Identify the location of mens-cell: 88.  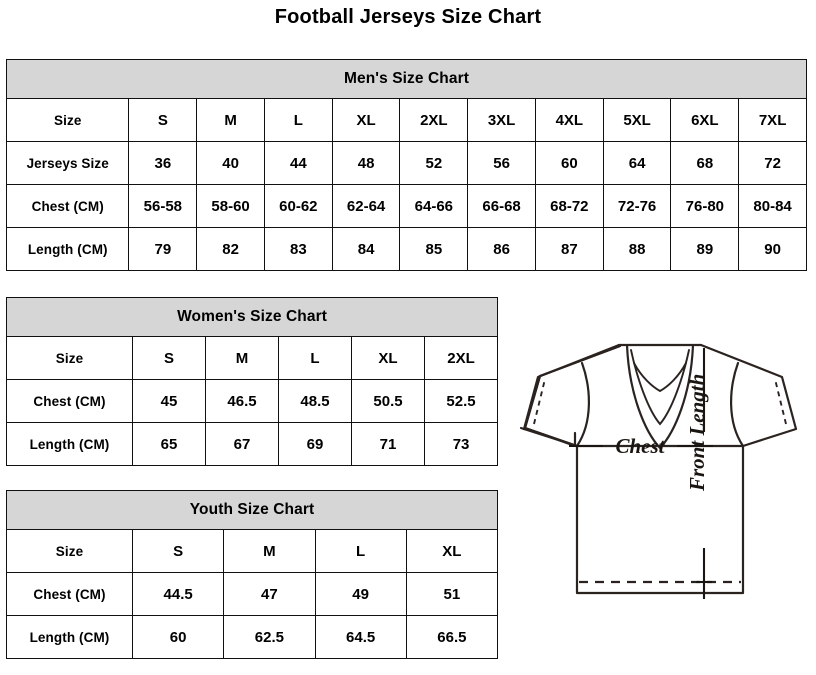
(637, 249).